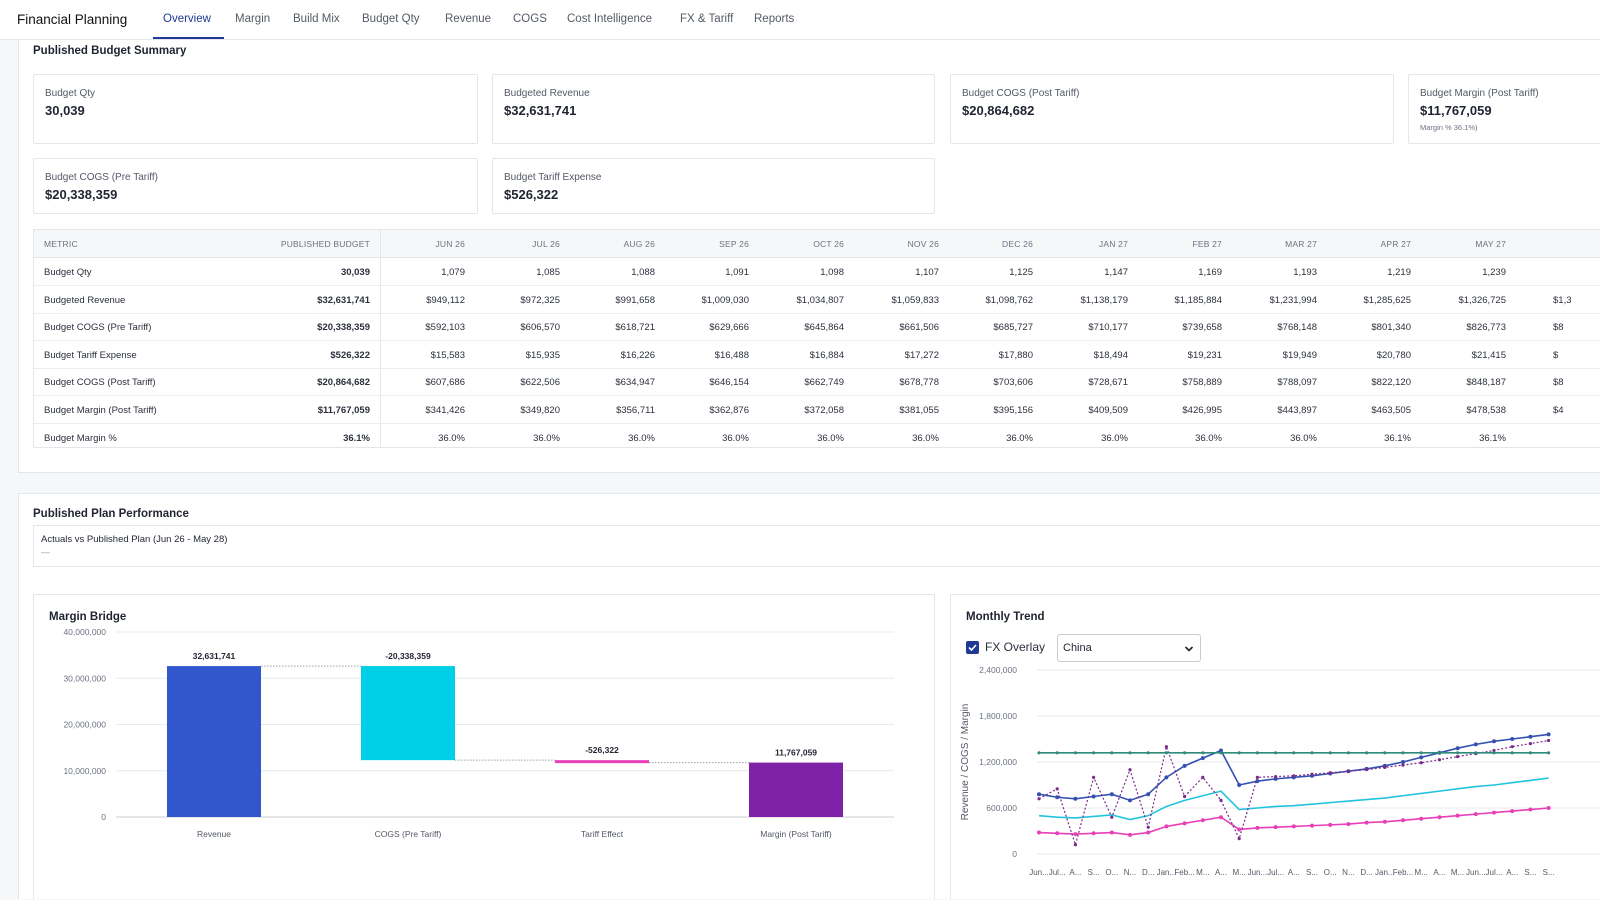 The width and height of the screenshot is (1600, 900). I want to click on fx-overlay-checkbox, so click(972, 647).